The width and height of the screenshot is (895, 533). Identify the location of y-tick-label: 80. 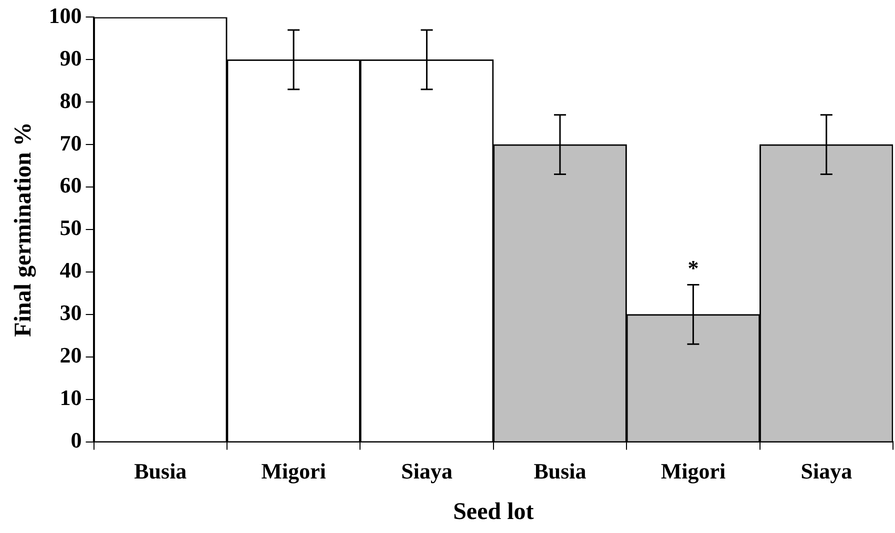
(71, 100).